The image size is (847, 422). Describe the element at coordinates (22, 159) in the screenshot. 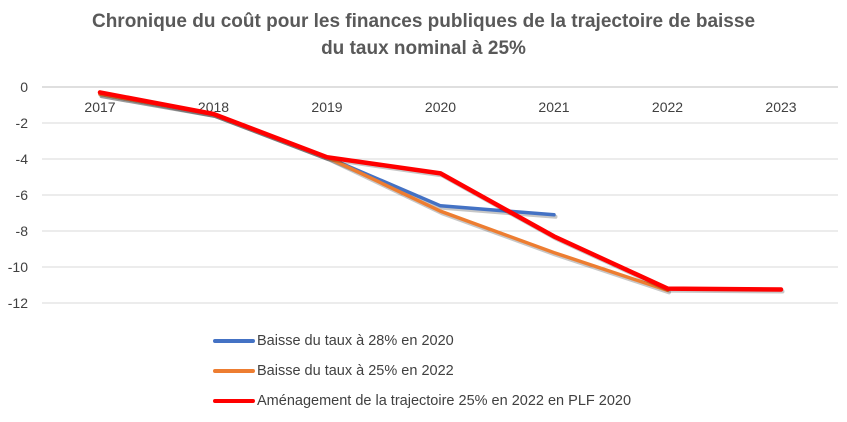

I see `y-tick-label: -4` at that location.